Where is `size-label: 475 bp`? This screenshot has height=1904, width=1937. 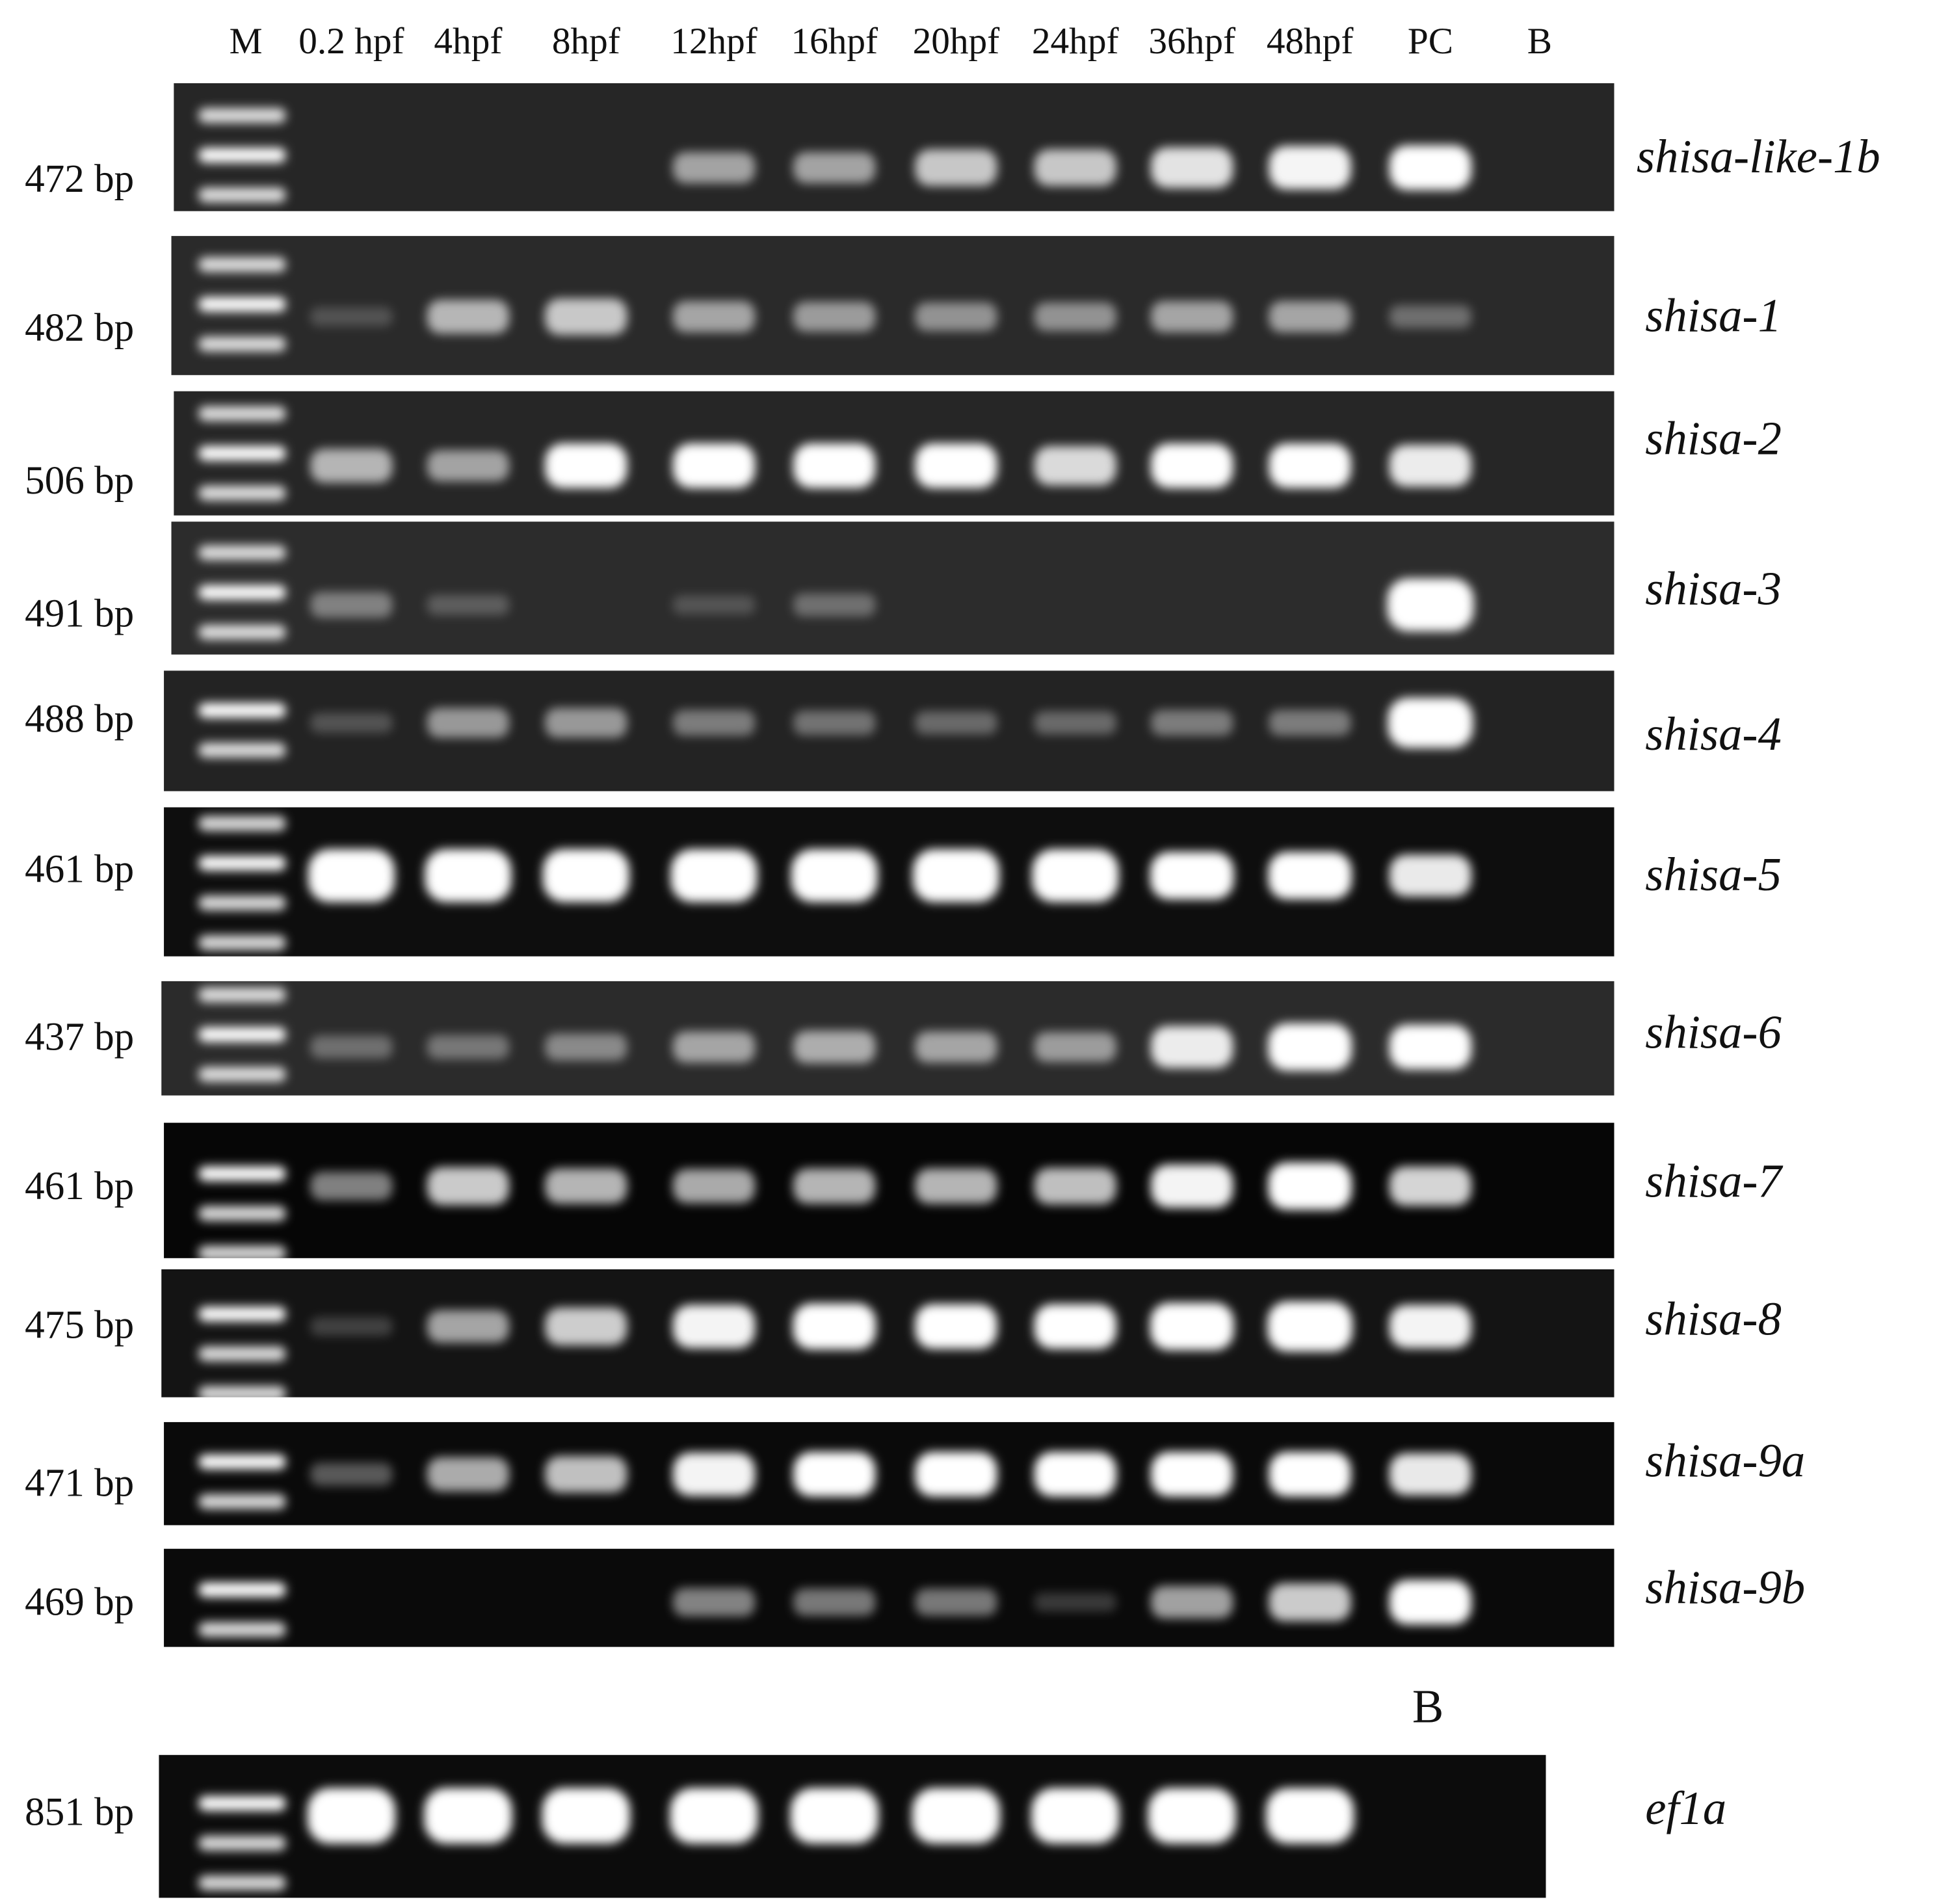 size-label: 475 bp is located at coordinates (80, 1325).